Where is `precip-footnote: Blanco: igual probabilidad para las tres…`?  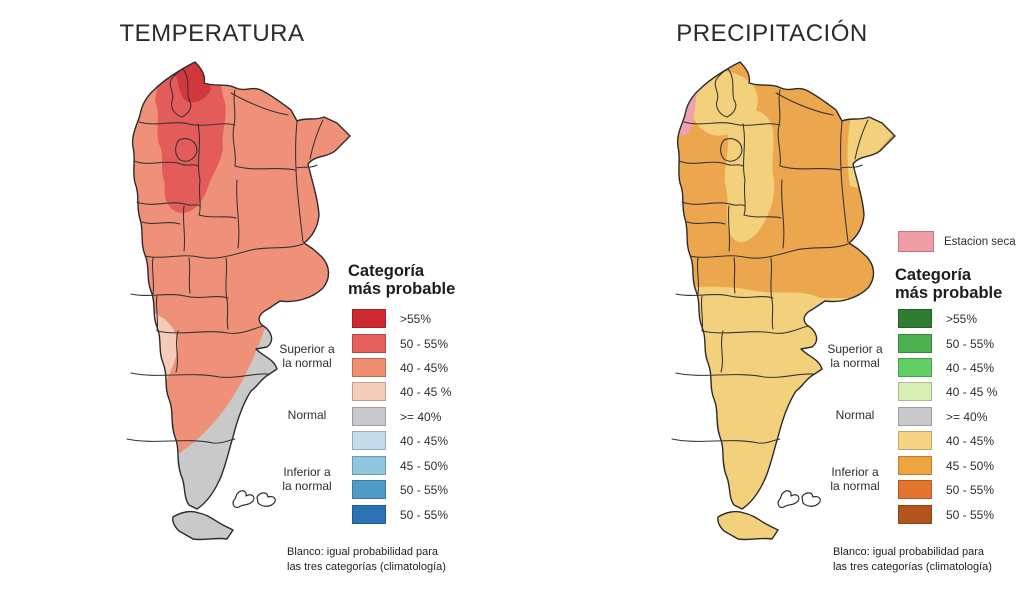 precip-footnote: Blanco: igual probabilidad para las tres… is located at coordinates (912, 560).